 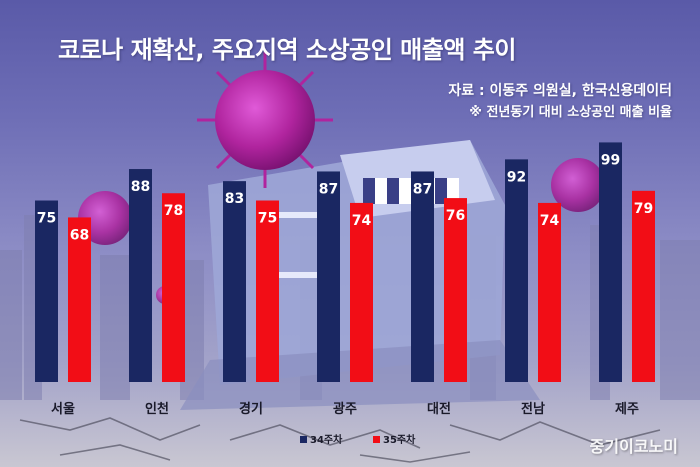 I want to click on category-label: 서울, so click(x=63, y=409).